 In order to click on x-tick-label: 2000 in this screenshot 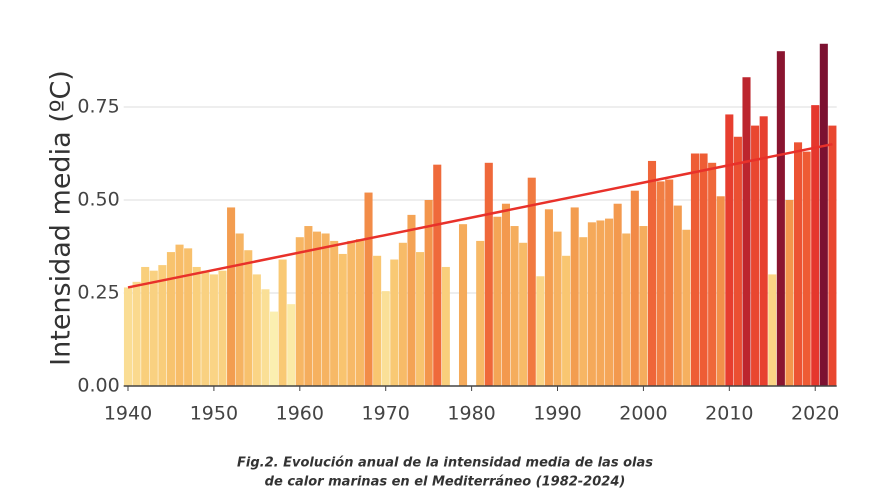, I will do `click(643, 414)`.